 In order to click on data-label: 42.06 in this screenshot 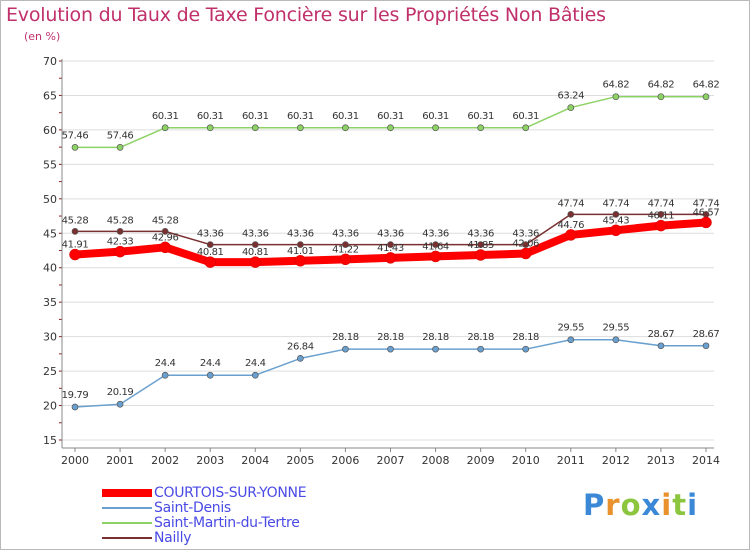, I will do `click(525, 244)`.